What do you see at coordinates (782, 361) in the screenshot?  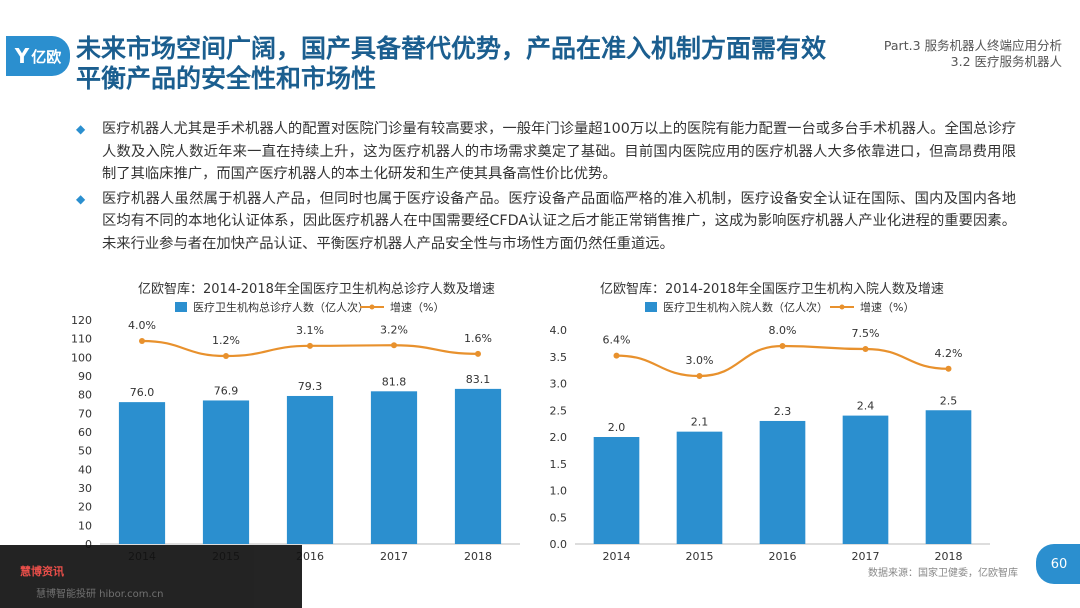 I see `growth-line` at bounding box center [782, 361].